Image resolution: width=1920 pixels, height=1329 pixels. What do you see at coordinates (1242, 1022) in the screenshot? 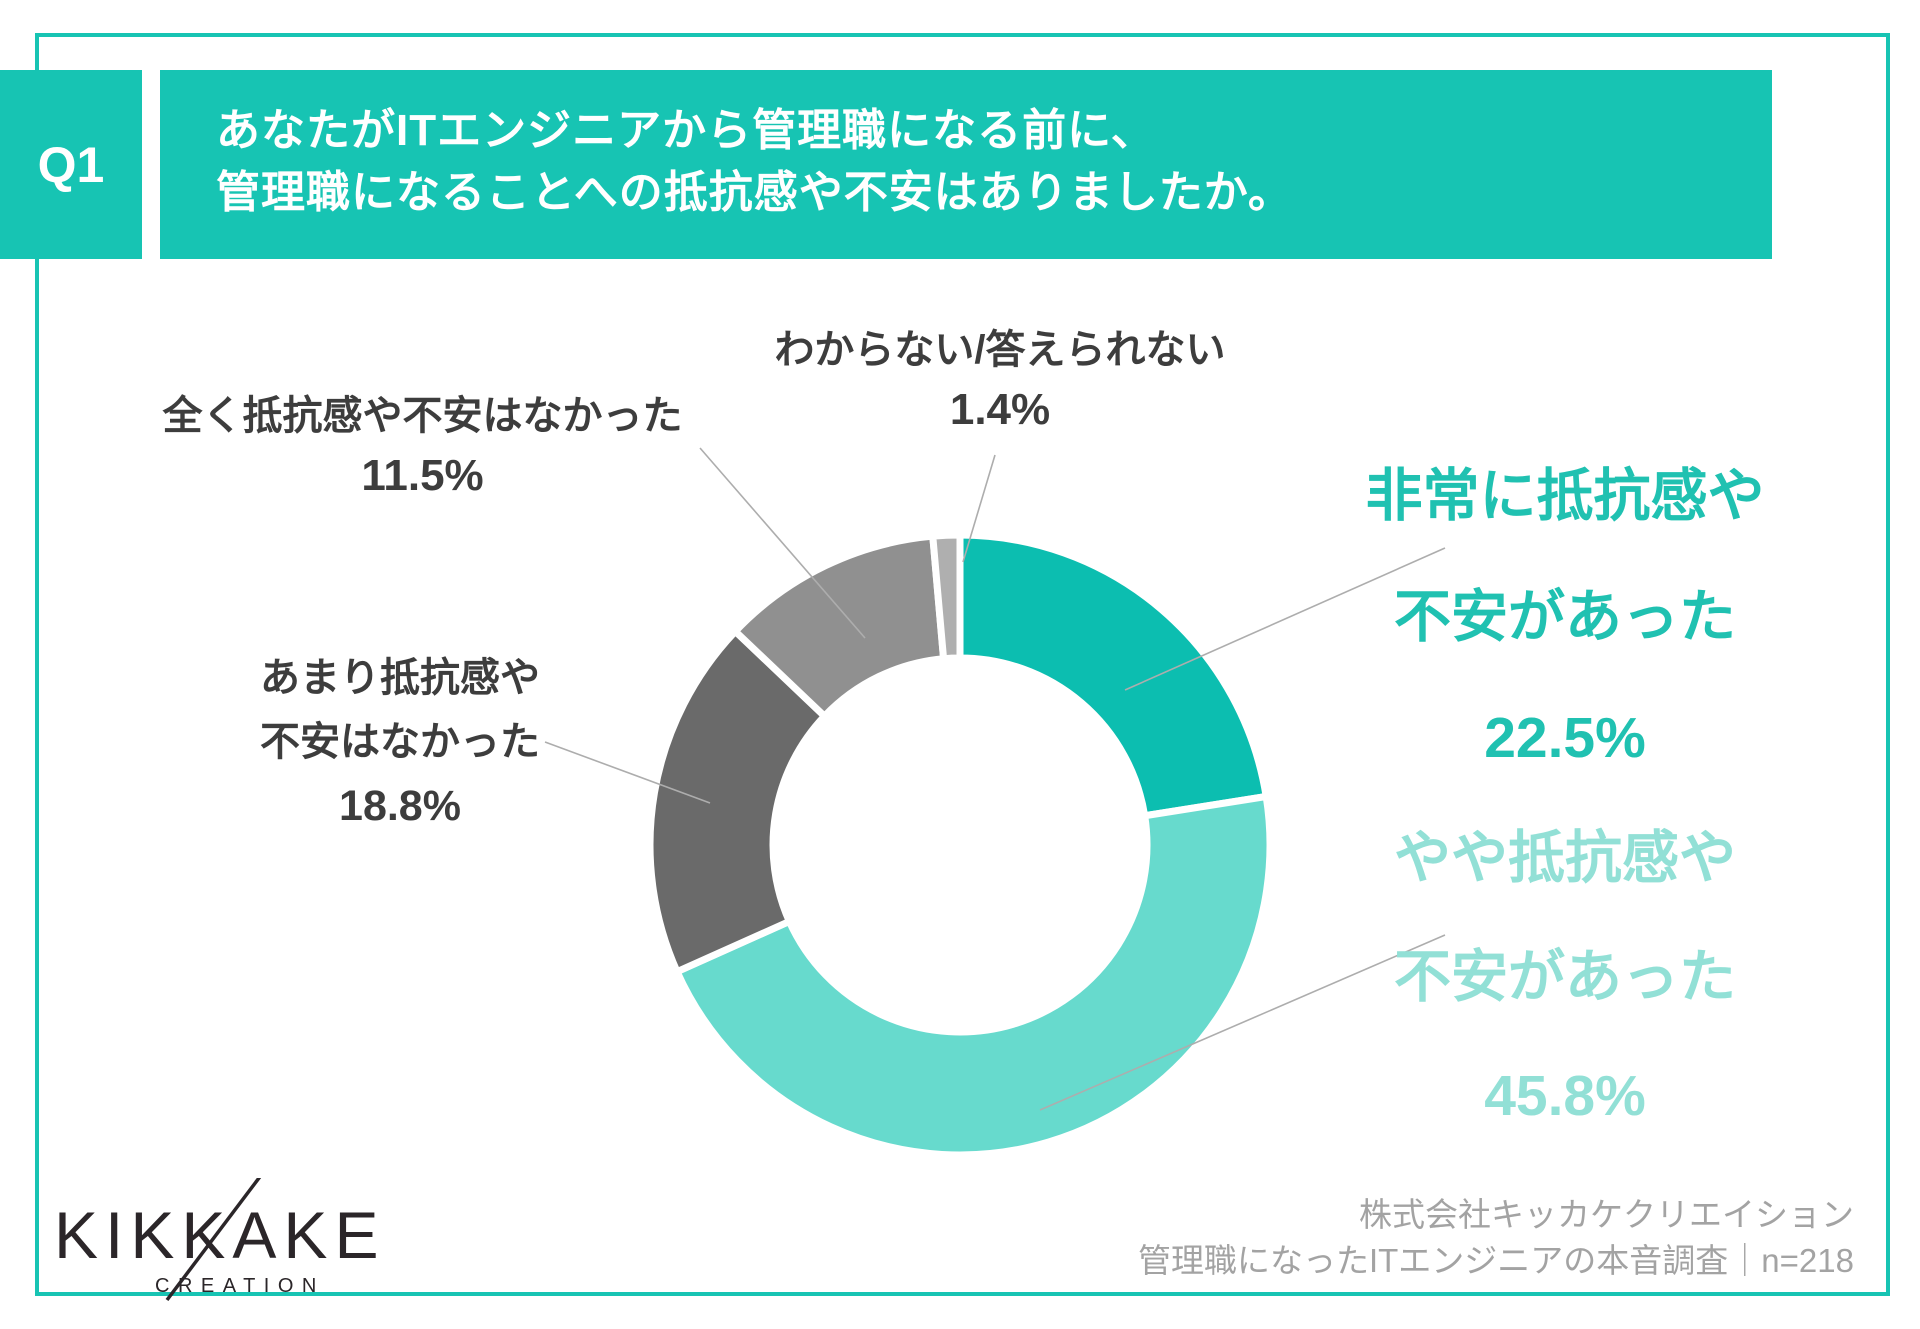
I see `leader-line-somewhat` at bounding box center [1242, 1022].